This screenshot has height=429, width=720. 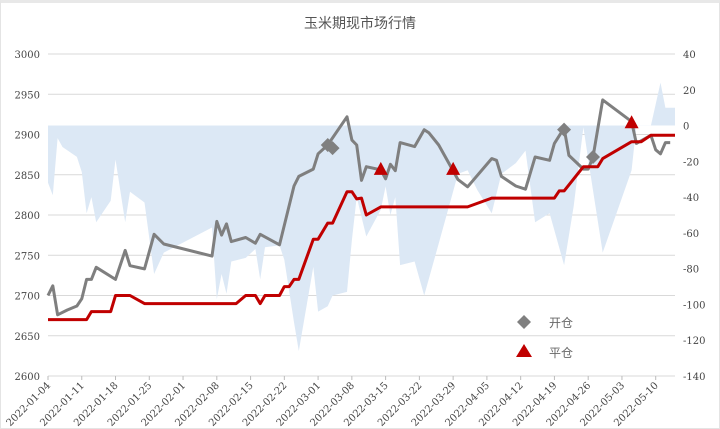 What do you see at coordinates (27, 297) in the screenshot?
I see `y-left-tick-label: 2700` at bounding box center [27, 297].